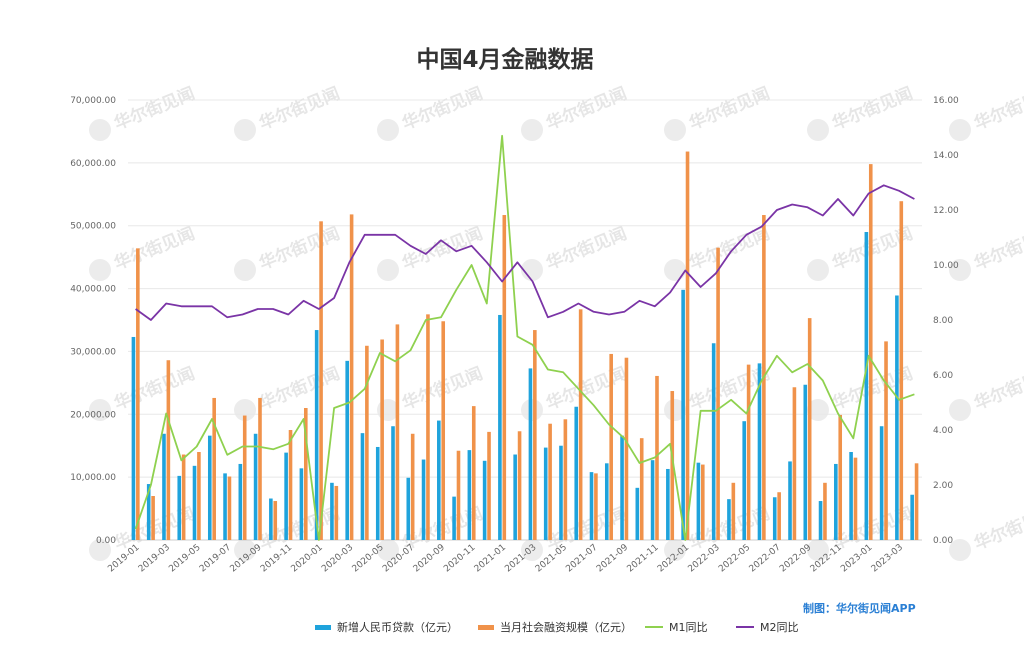 This screenshot has width=1024, height=662. Describe the element at coordinates (688, 627) in the screenshot. I see `legend-label-m1: M1同比` at that location.